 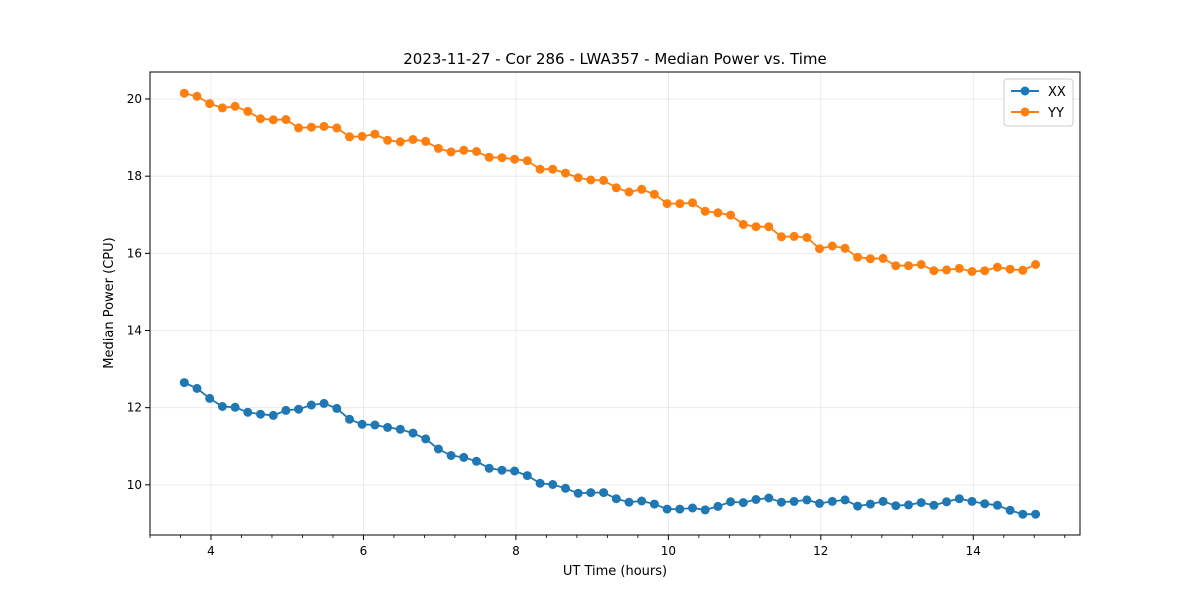 I want to click on x-tick-label: 8, so click(x=516, y=551).